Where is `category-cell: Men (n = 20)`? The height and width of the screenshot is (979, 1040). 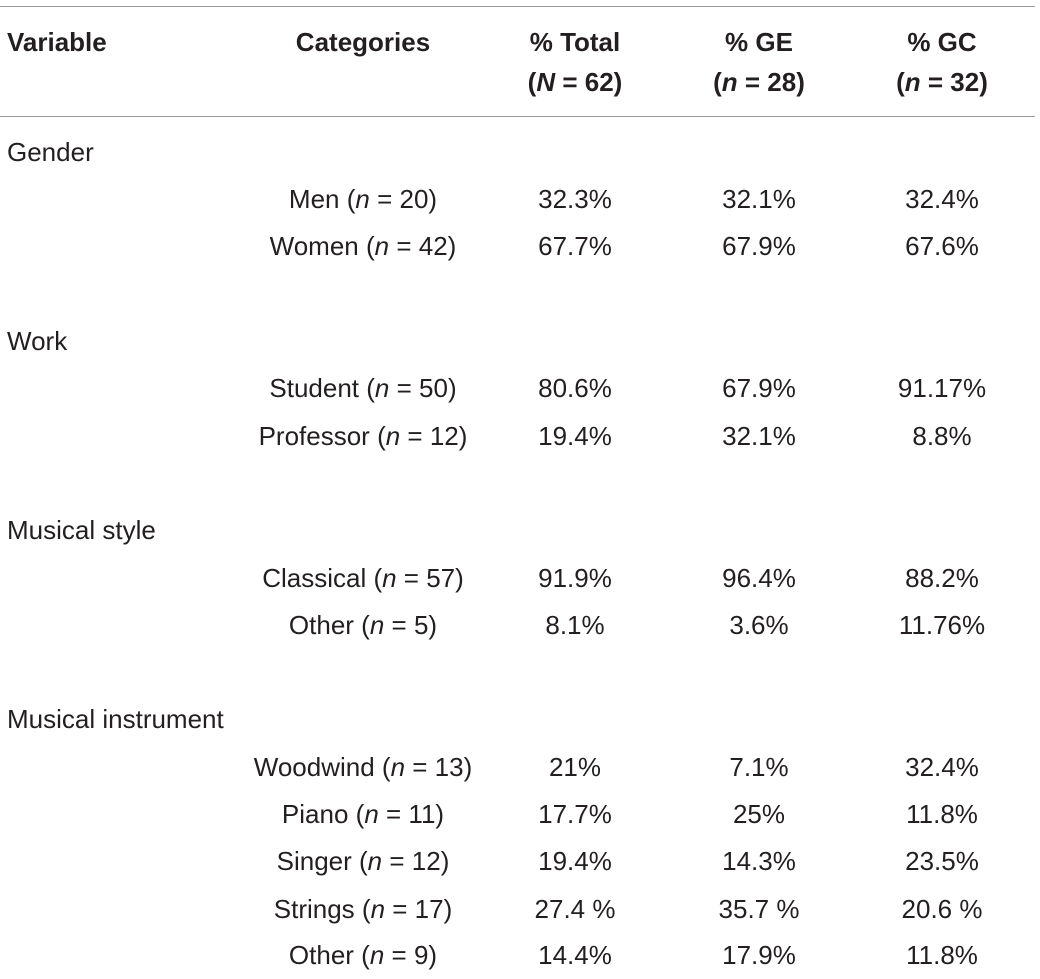
category-cell: Men (n = 20) is located at coordinates (363, 199).